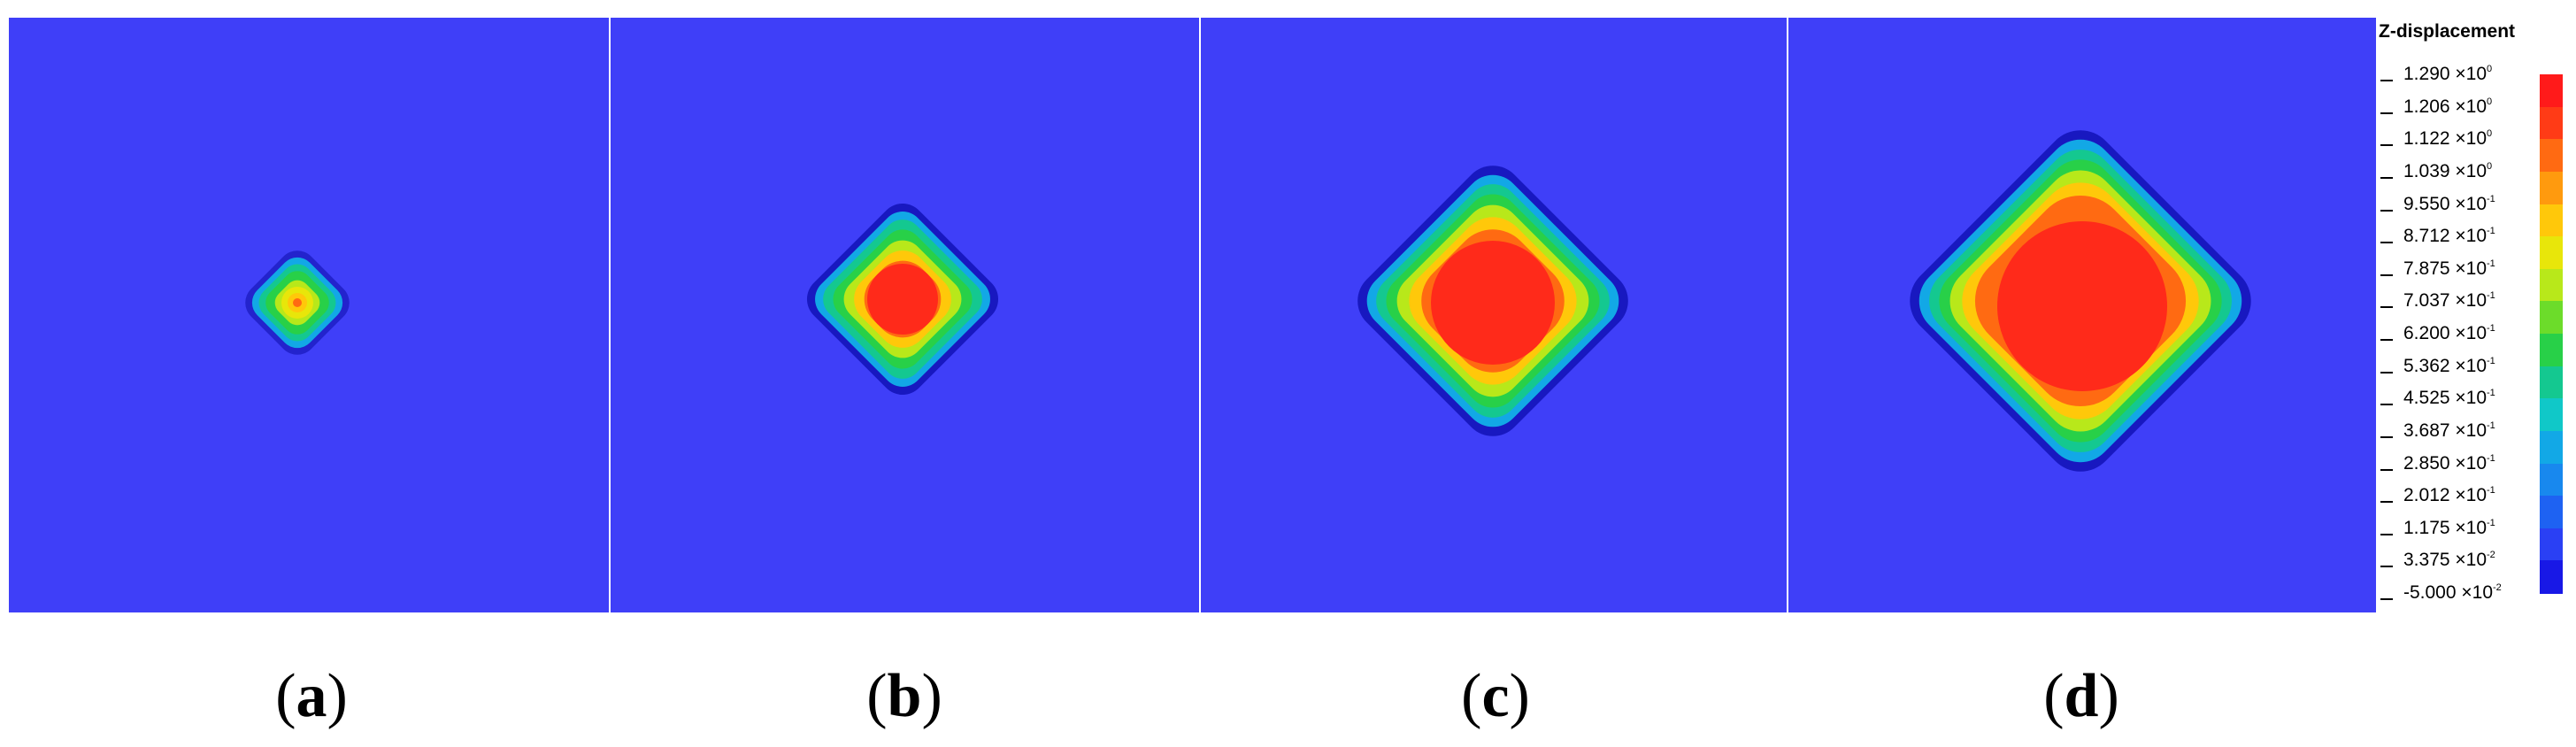  I want to click on caption-c: (c), so click(1495, 696).